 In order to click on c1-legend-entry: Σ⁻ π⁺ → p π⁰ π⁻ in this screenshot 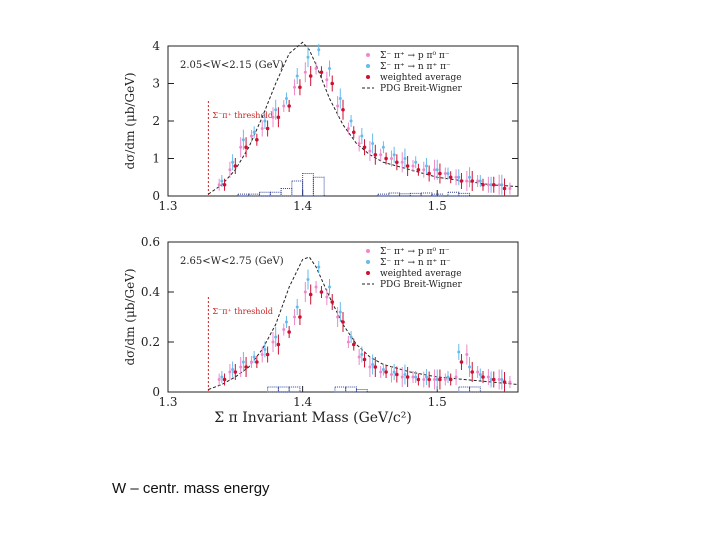, I will do `click(415, 252)`.